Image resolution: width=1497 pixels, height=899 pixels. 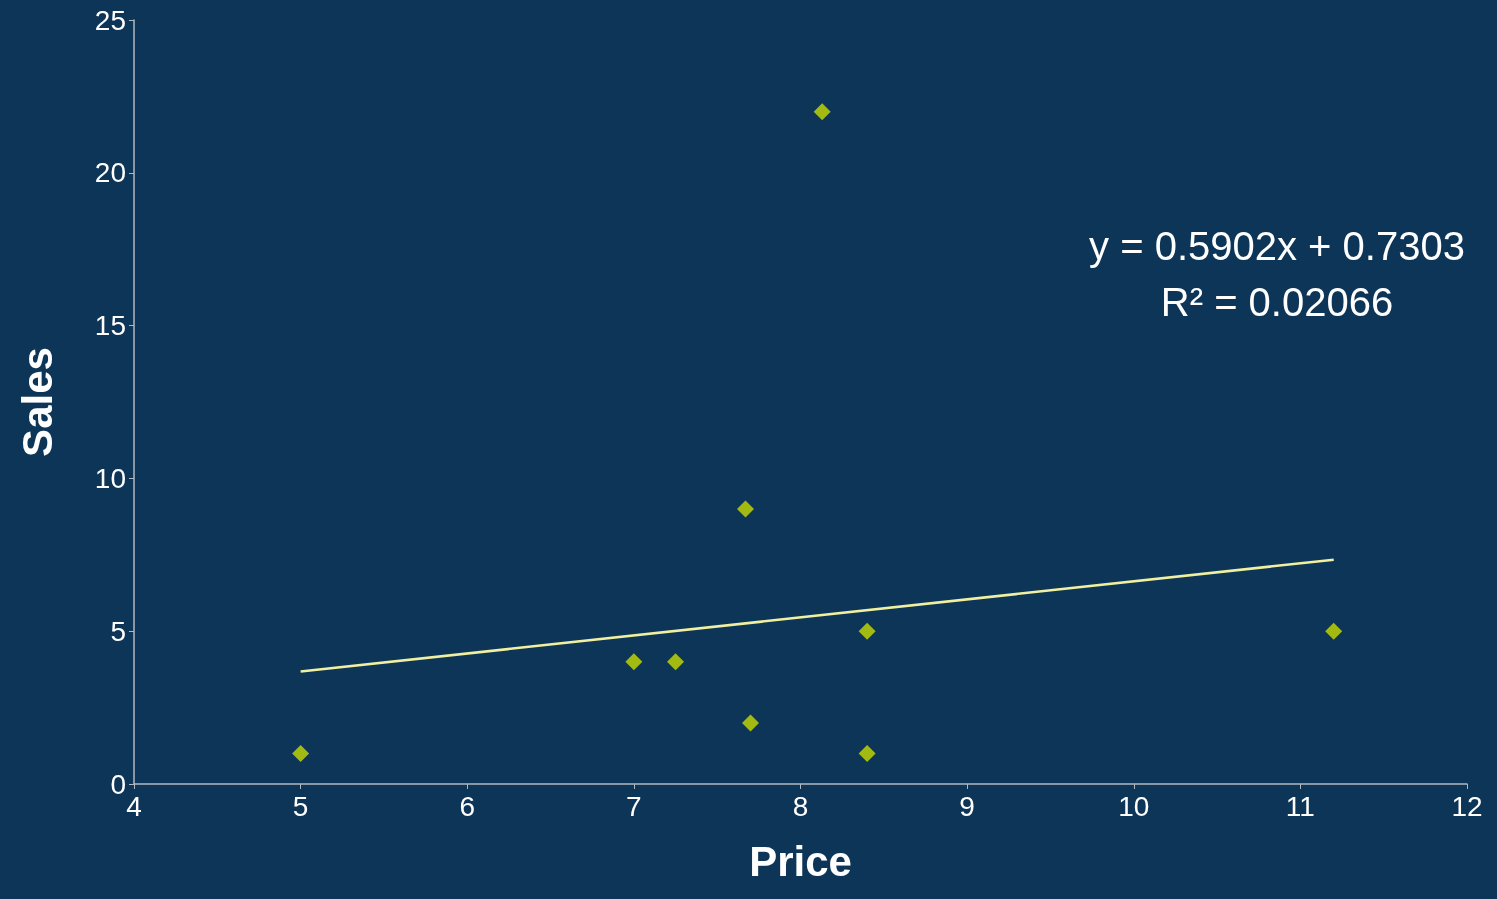 What do you see at coordinates (967, 806) in the screenshot?
I see `x-tick-label: 9` at bounding box center [967, 806].